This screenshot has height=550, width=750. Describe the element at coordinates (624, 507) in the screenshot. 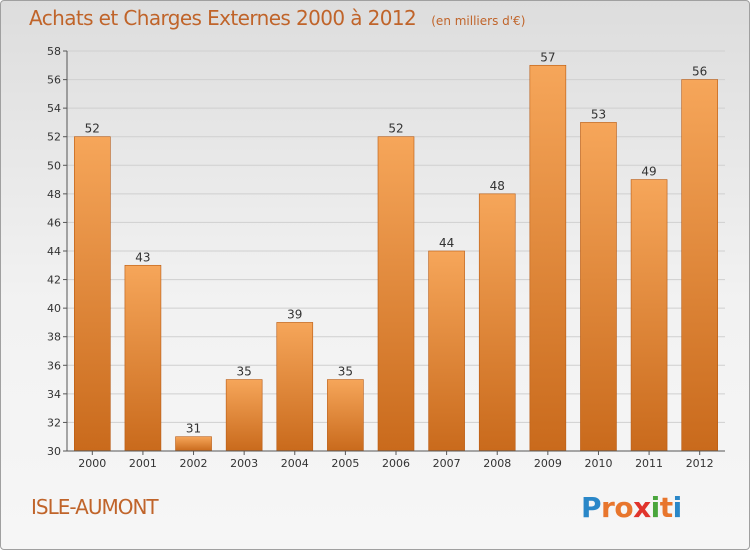

I see `logo-letter: o` at that location.